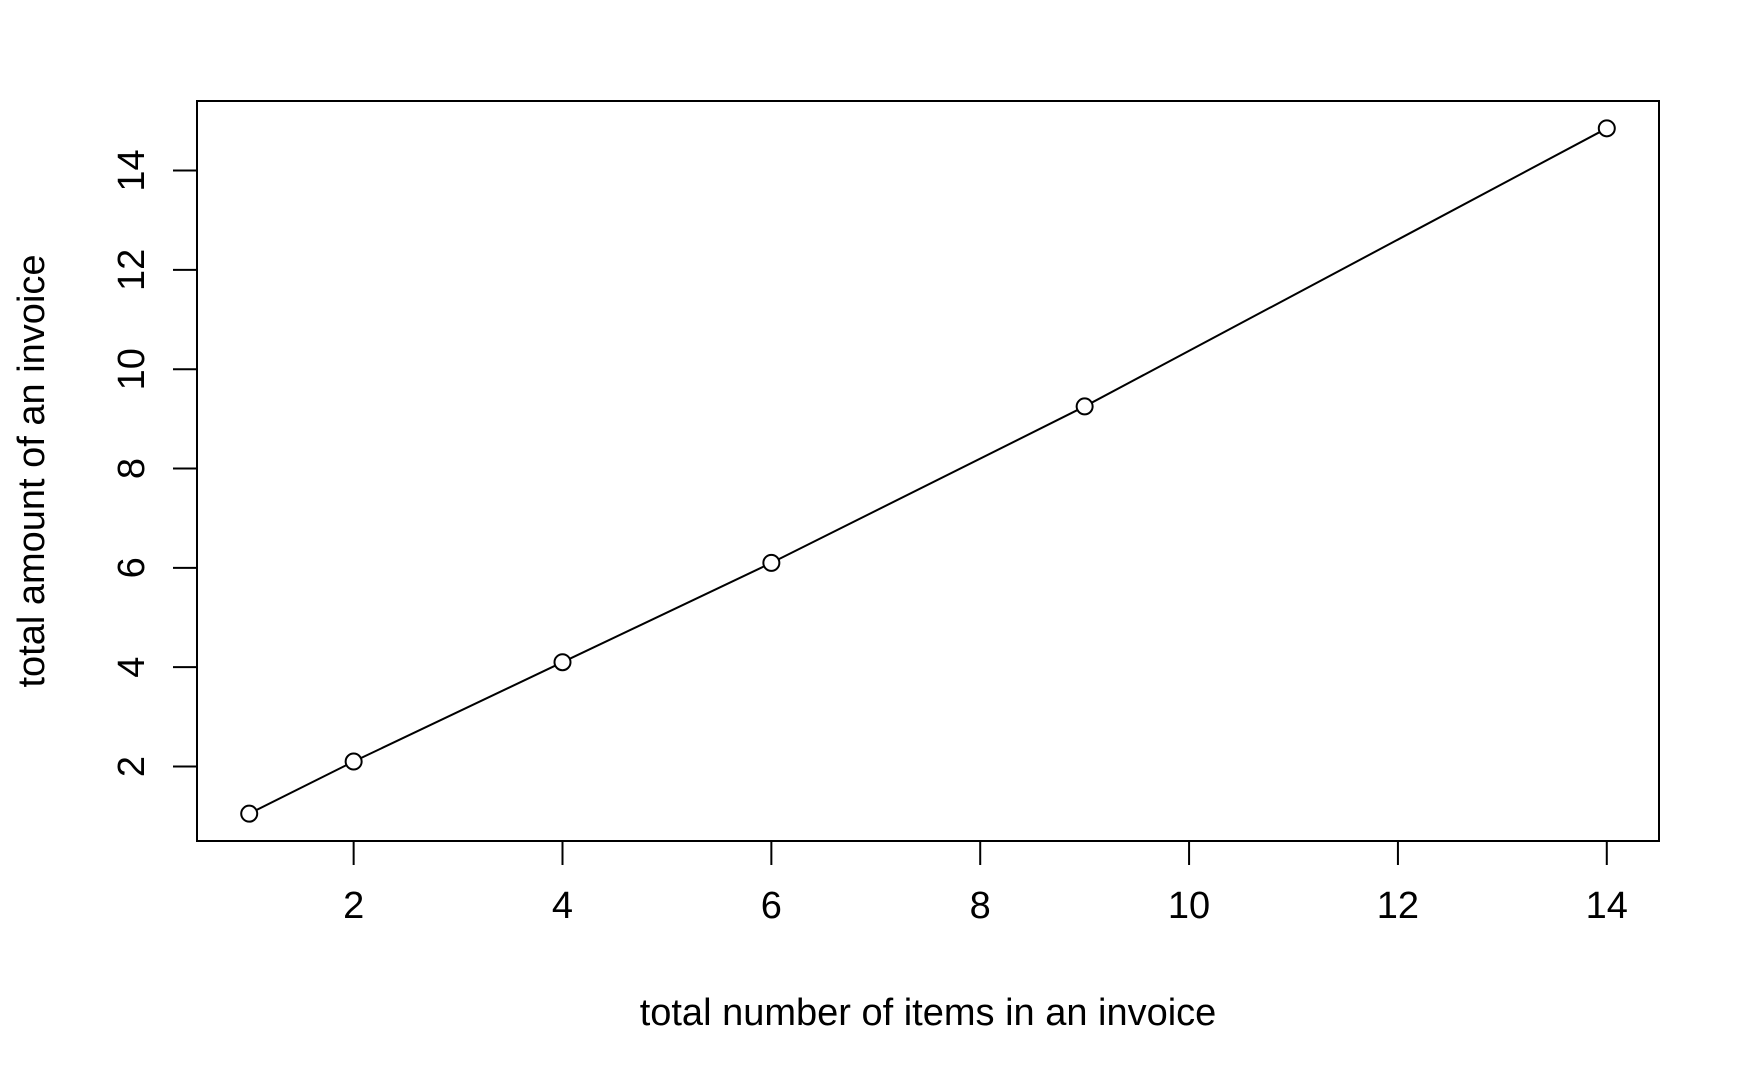  I want to click on y-tick-label: 2, so click(132, 766).